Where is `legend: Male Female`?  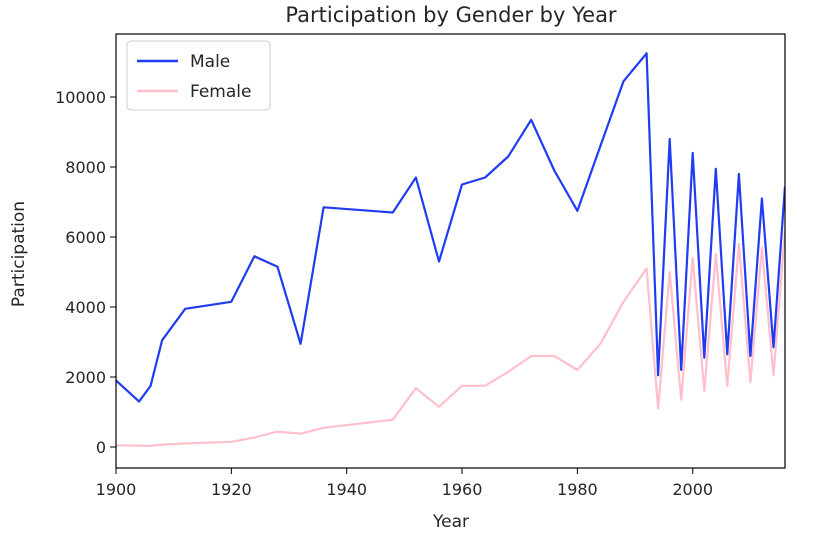
legend: Male Female is located at coordinates (198, 75).